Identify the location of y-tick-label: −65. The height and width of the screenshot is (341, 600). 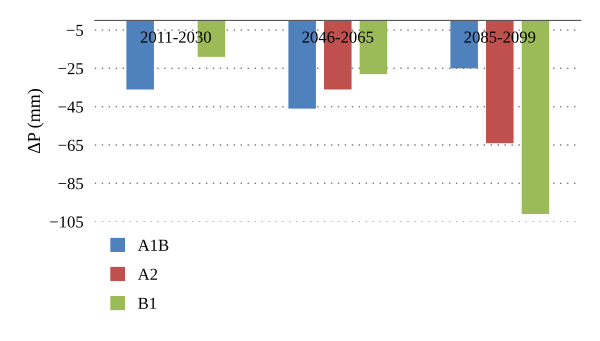
(71, 145).